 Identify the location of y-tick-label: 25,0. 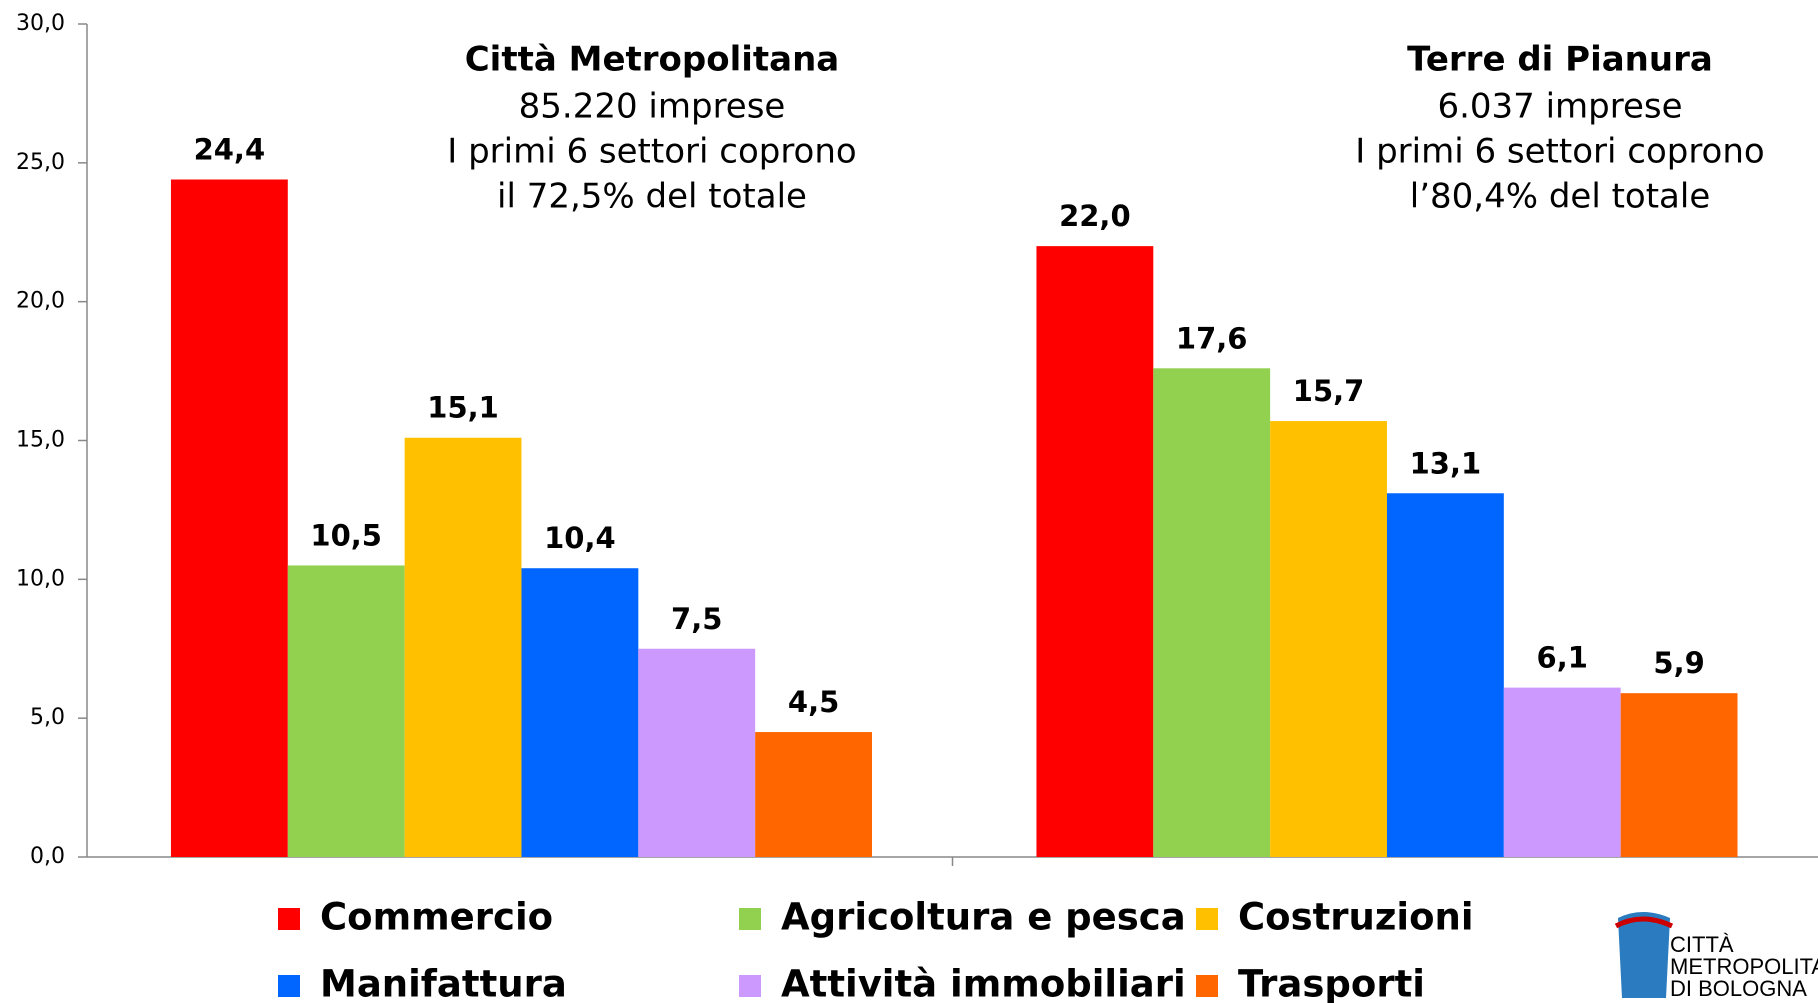
(40, 162).